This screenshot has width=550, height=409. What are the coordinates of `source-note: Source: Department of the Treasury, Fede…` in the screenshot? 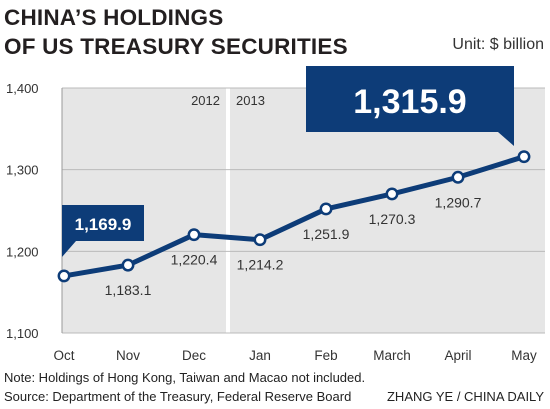 It's located at (178, 396).